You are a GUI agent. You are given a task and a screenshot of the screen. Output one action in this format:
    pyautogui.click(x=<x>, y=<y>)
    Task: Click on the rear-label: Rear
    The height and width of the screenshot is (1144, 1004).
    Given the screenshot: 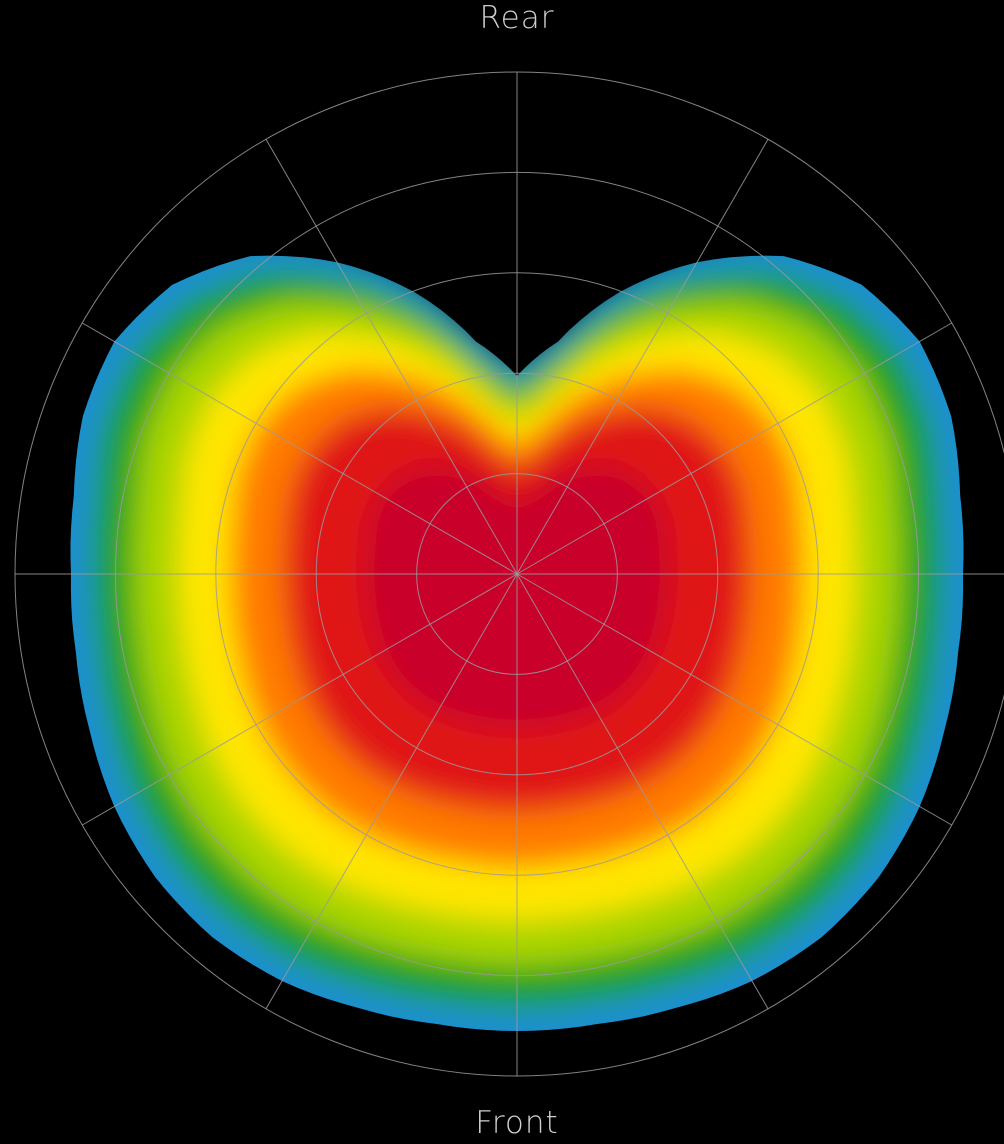 What is the action you would take?
    pyautogui.click(x=517, y=18)
    